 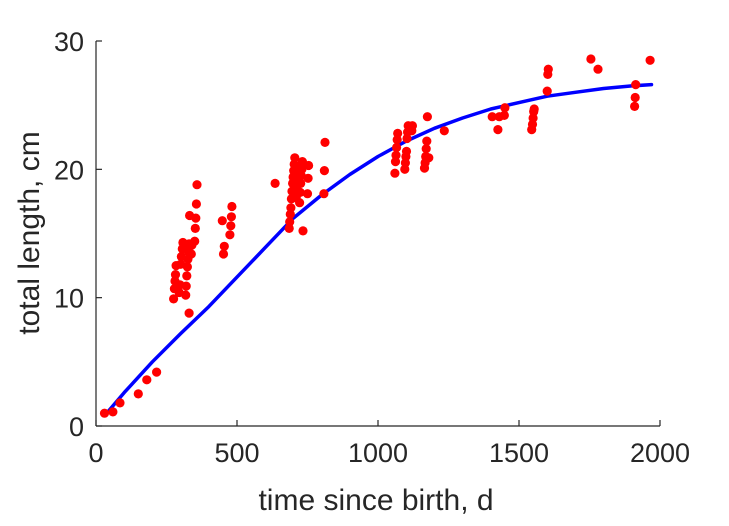 What do you see at coordinates (378, 453) in the screenshot?
I see `x-tick-label: 1000` at bounding box center [378, 453].